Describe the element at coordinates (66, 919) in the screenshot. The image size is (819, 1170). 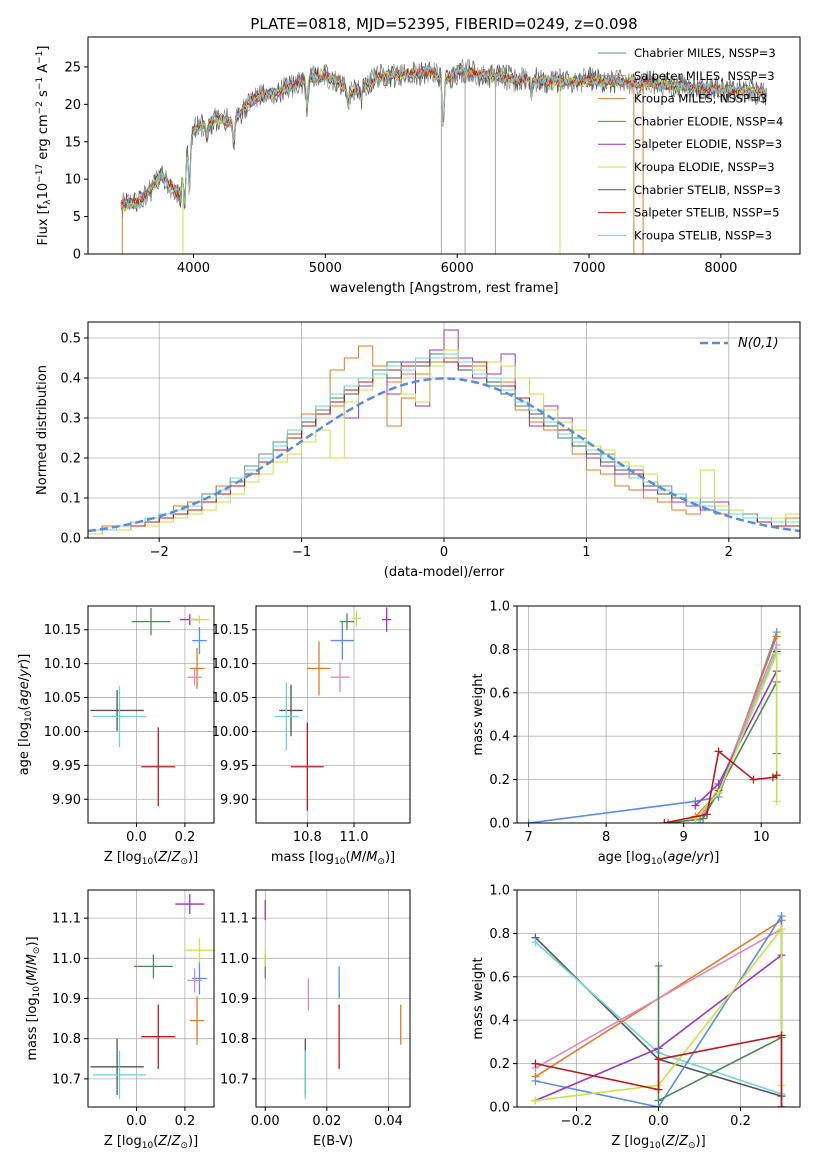
I see `mass_vs_Z-ytick-label: 11.1` at that location.